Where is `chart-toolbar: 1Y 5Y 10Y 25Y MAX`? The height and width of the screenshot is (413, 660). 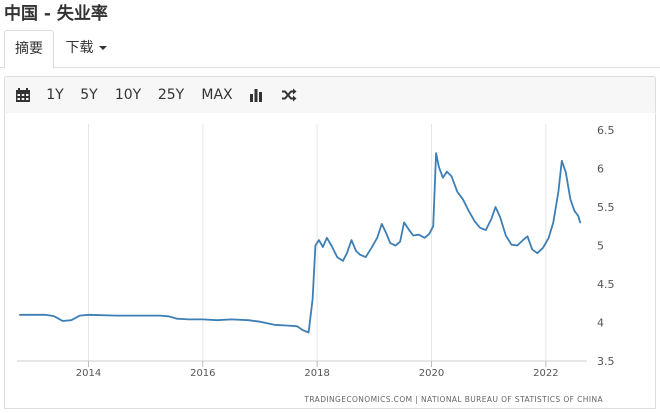
chart-toolbar: 1Y 5Y 10Y 25Y MAX is located at coordinates (330, 95).